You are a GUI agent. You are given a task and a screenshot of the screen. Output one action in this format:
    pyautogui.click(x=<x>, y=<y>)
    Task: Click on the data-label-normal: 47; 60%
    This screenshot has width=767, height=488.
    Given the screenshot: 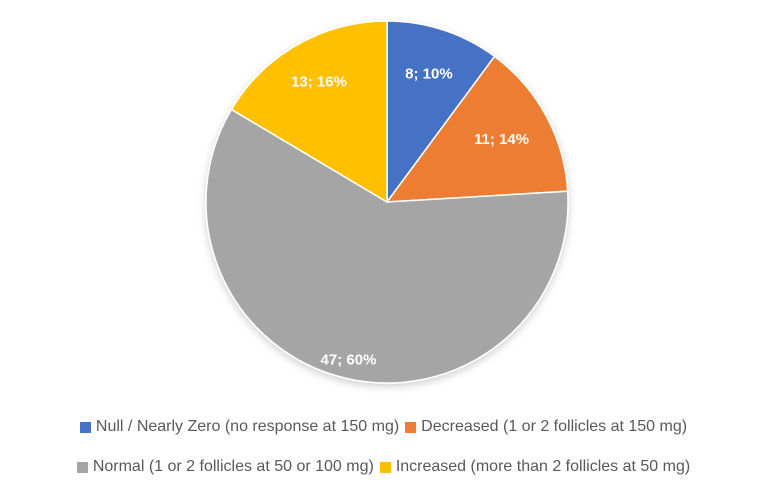 What is the action you would take?
    pyautogui.click(x=349, y=359)
    